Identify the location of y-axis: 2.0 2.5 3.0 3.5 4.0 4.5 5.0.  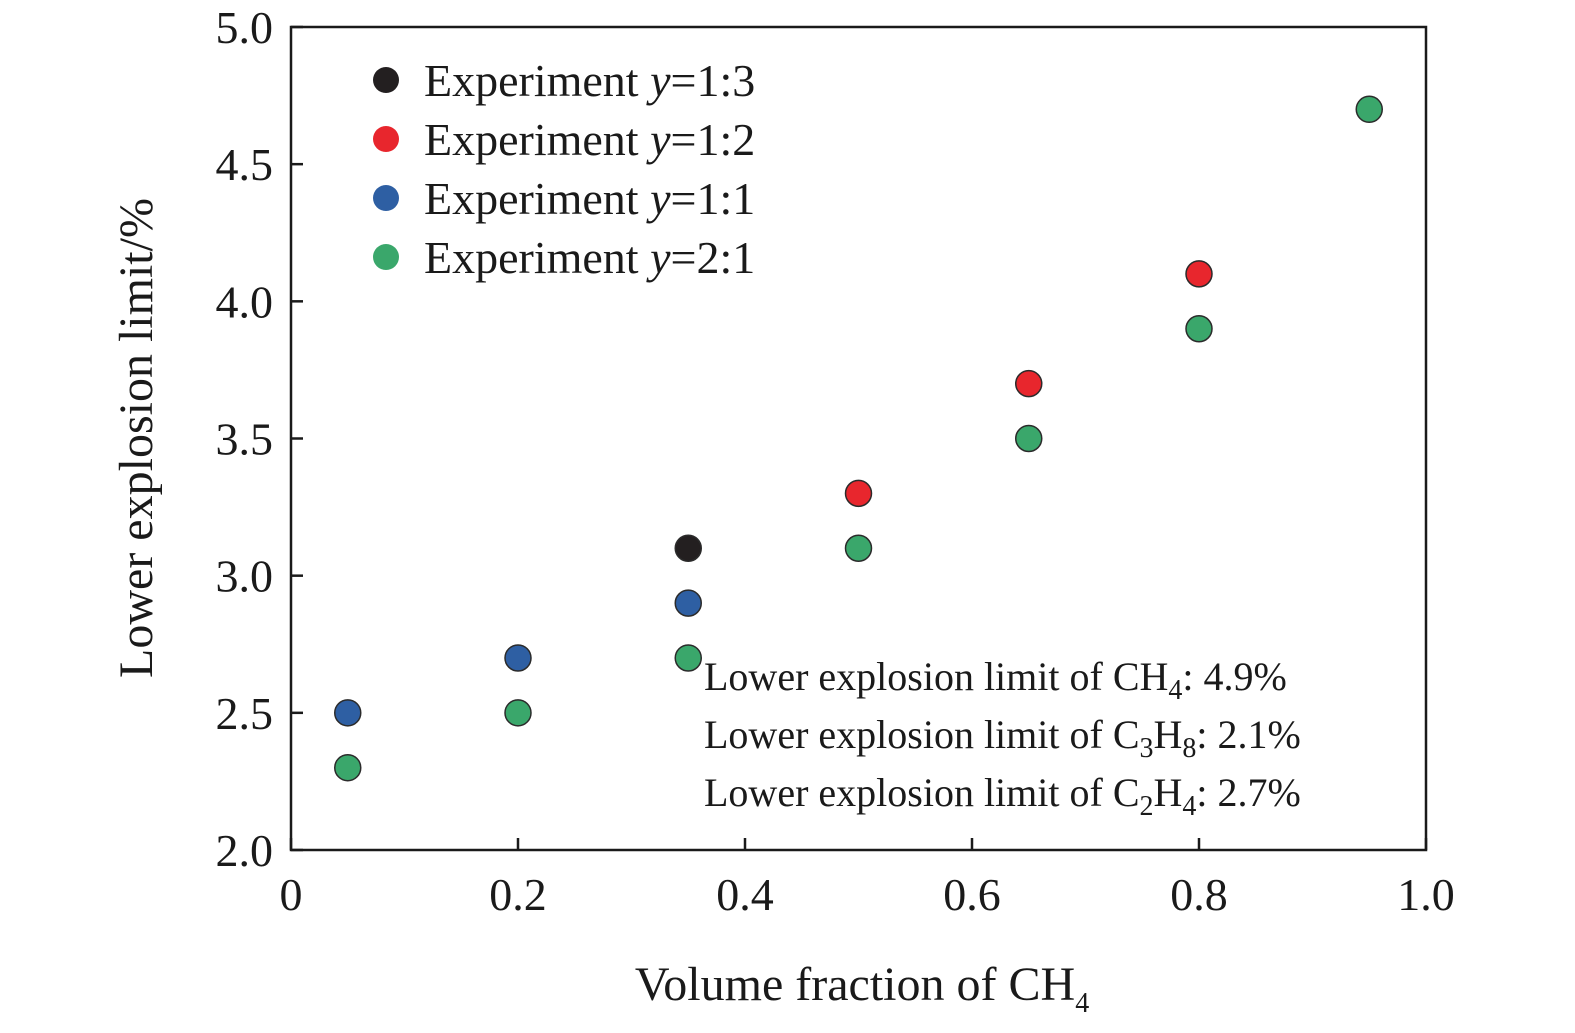
(259, 439).